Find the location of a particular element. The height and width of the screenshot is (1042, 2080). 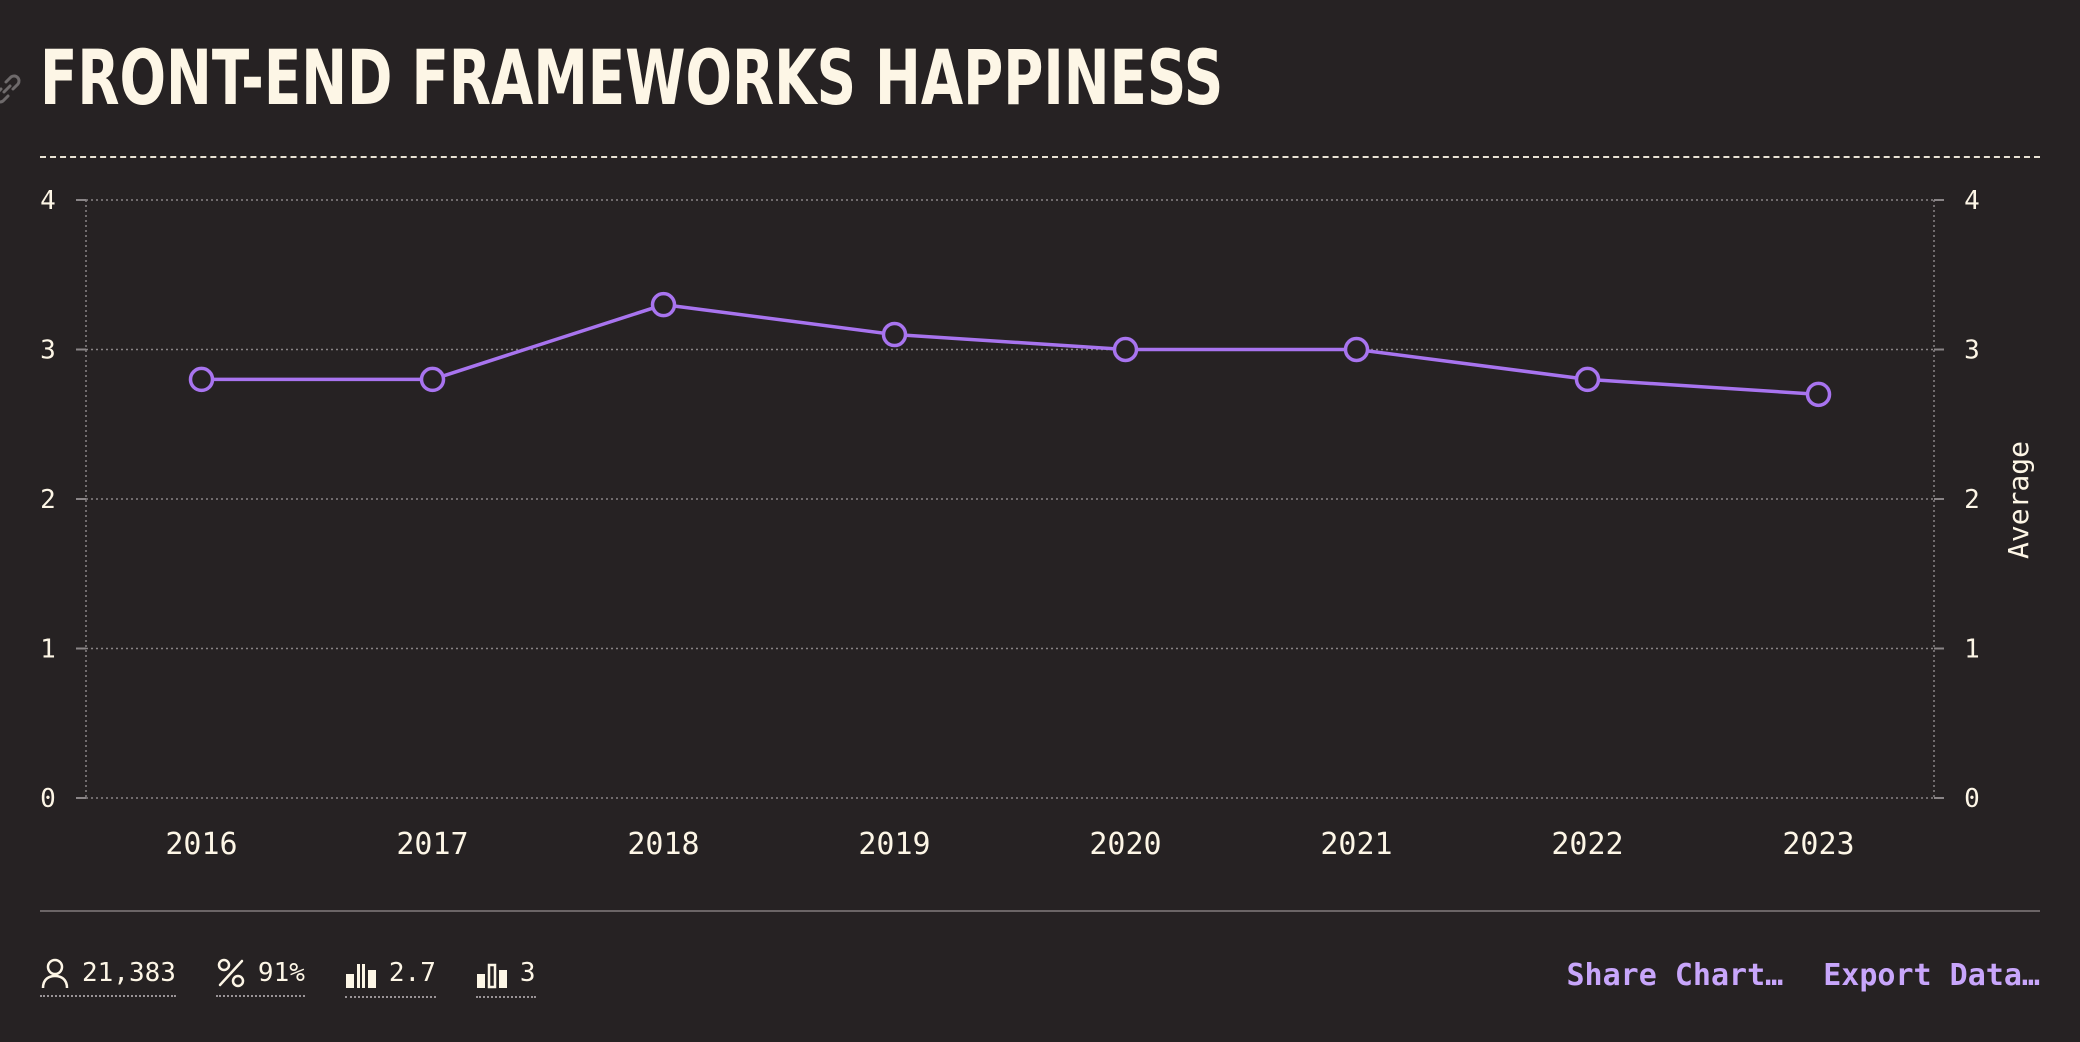

x-tick-label: 2019 is located at coordinates (894, 844).